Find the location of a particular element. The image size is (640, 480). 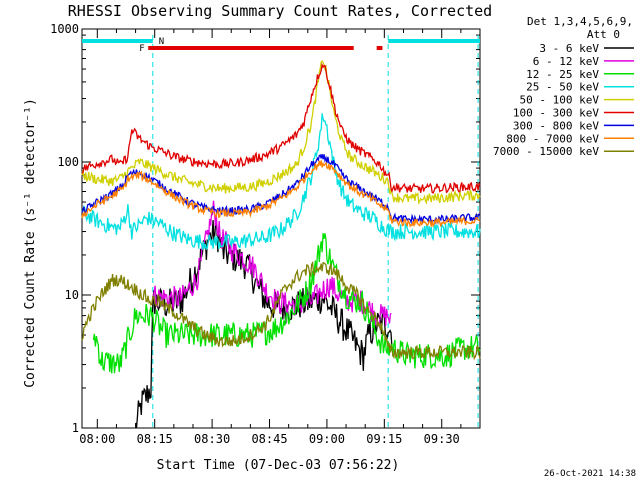

legend-entry-label: 12 - 25 keV is located at coordinates (562, 74).